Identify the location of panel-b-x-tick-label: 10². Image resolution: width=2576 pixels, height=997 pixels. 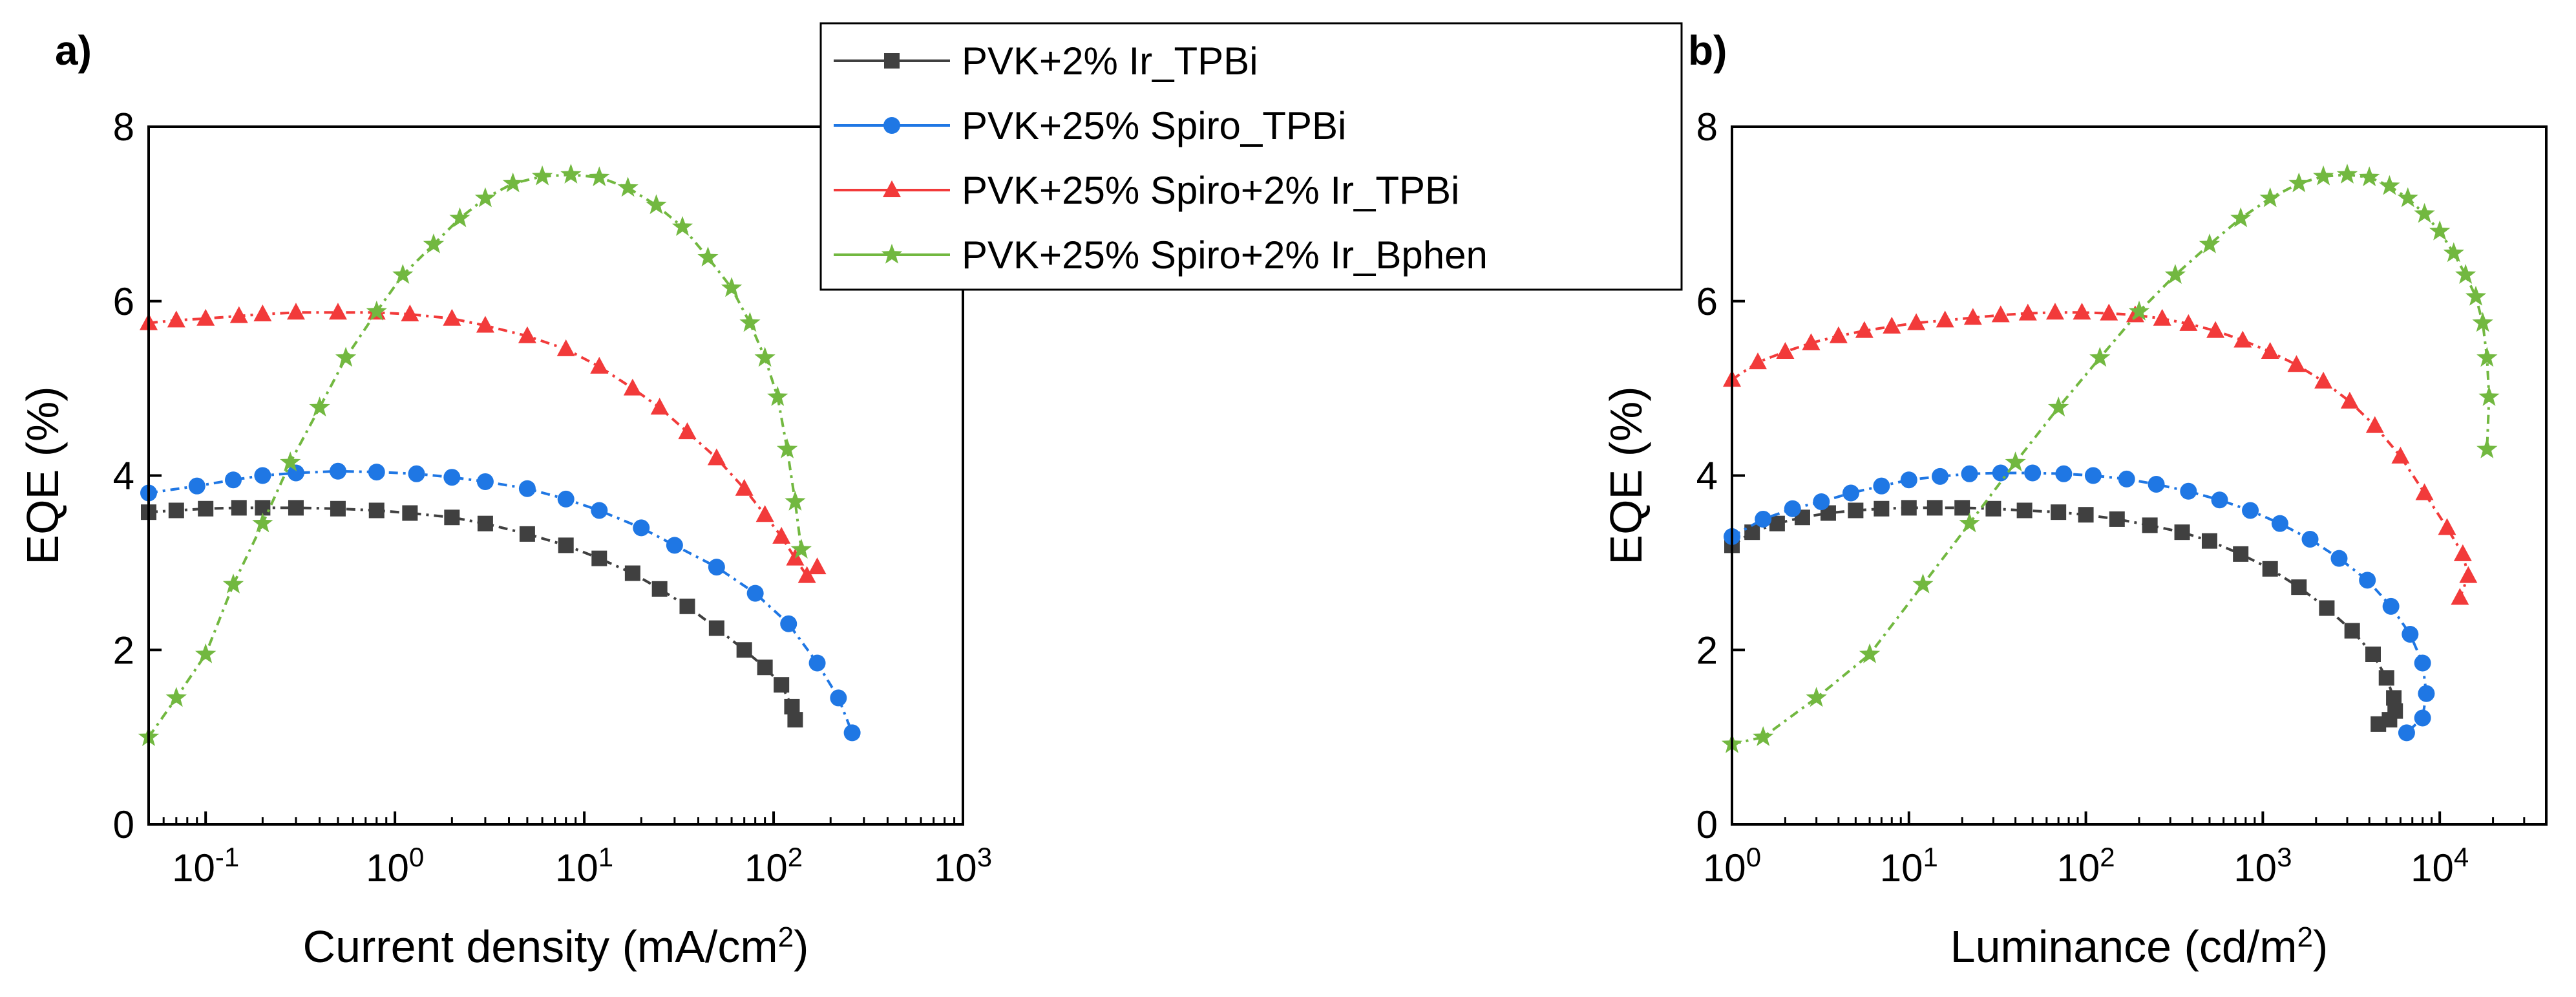
(2086, 866).